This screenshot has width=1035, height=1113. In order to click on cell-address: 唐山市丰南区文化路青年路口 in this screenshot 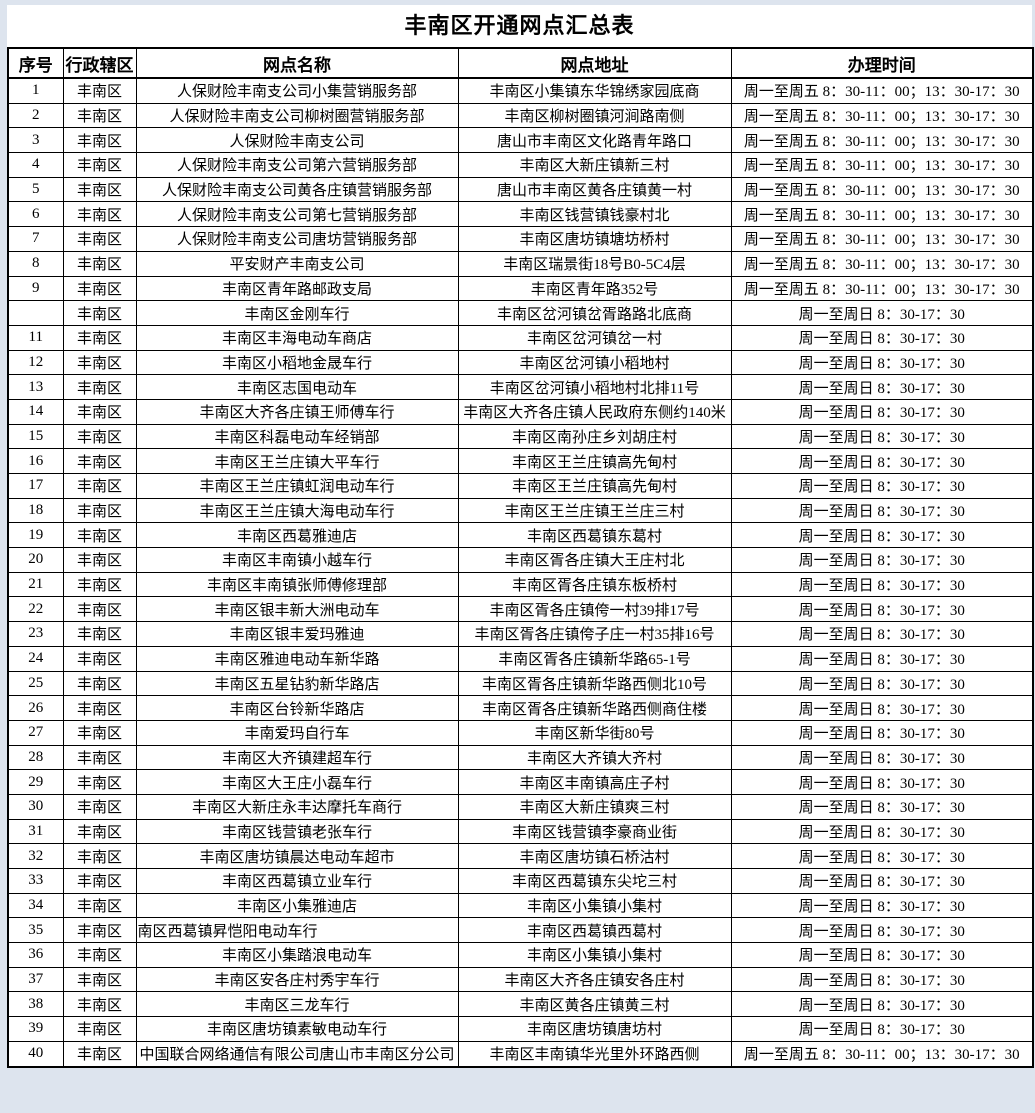, I will do `click(594, 140)`.